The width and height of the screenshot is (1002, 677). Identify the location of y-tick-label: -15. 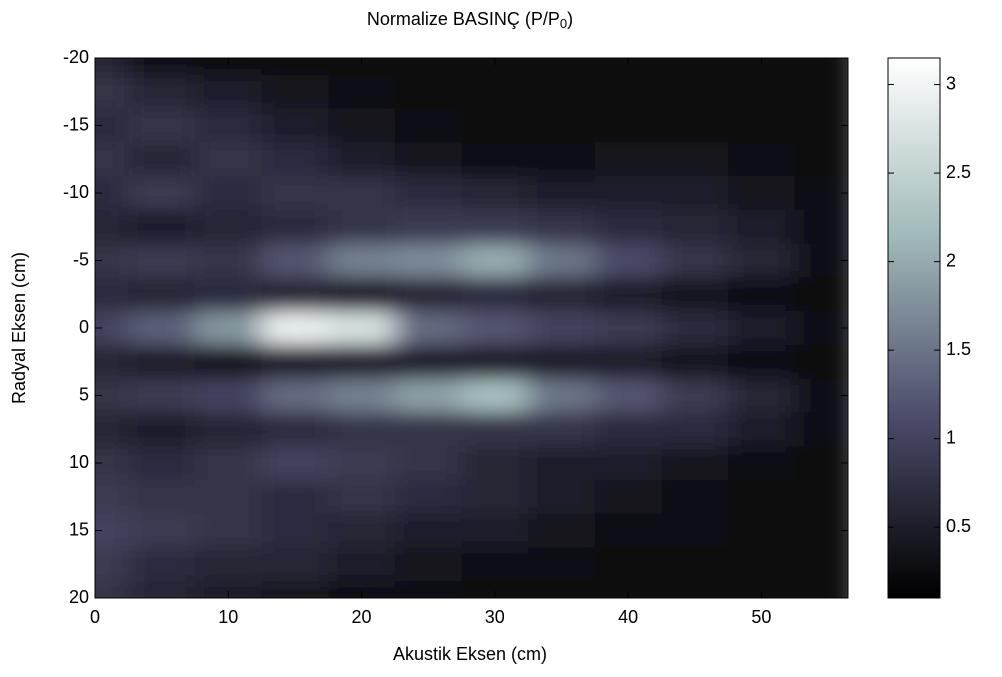
(76, 124).